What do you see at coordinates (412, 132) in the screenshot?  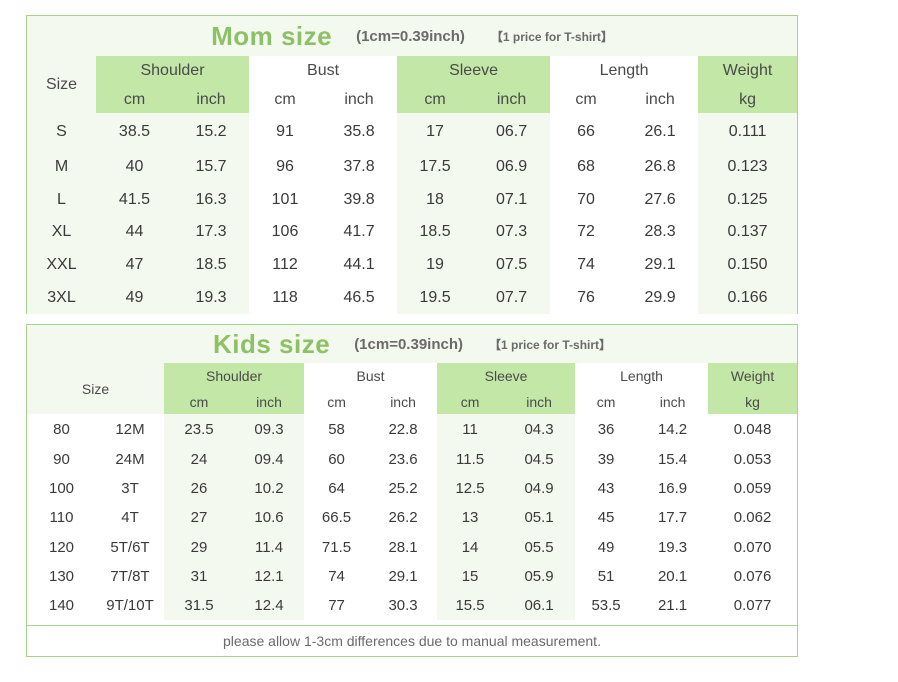 I see `table-row: S 38.5 15.2 91 35.8 17 06.7 66 26.1 0.111` at bounding box center [412, 132].